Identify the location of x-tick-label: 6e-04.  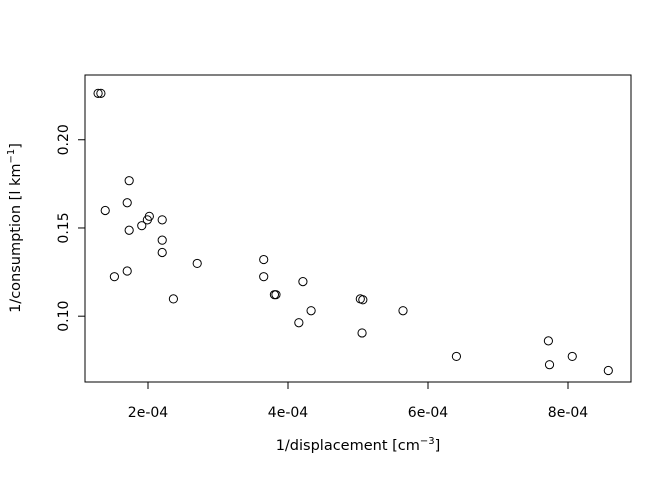
(428, 413).